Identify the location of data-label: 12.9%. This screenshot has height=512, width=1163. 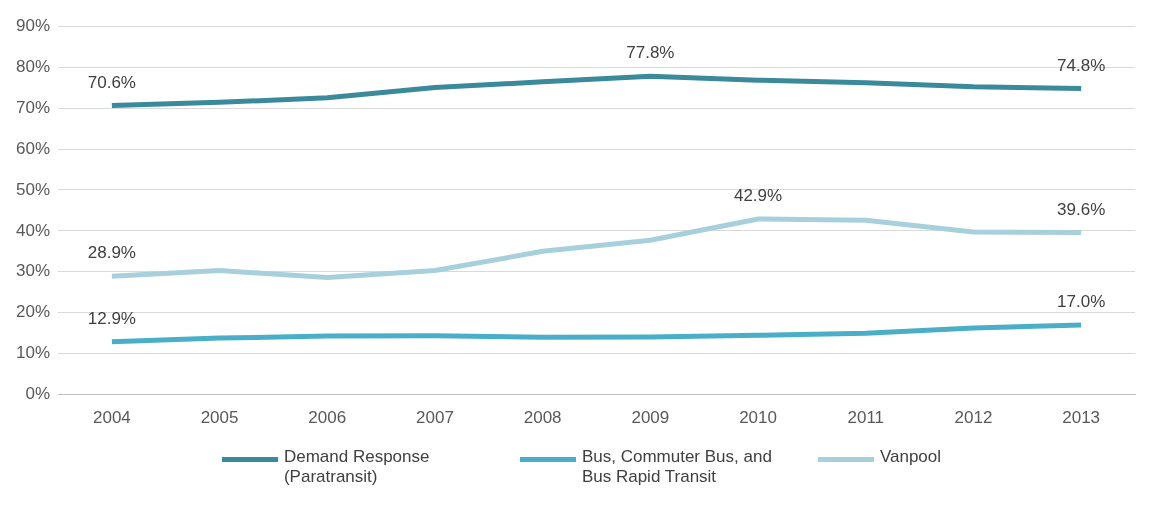
(111, 318).